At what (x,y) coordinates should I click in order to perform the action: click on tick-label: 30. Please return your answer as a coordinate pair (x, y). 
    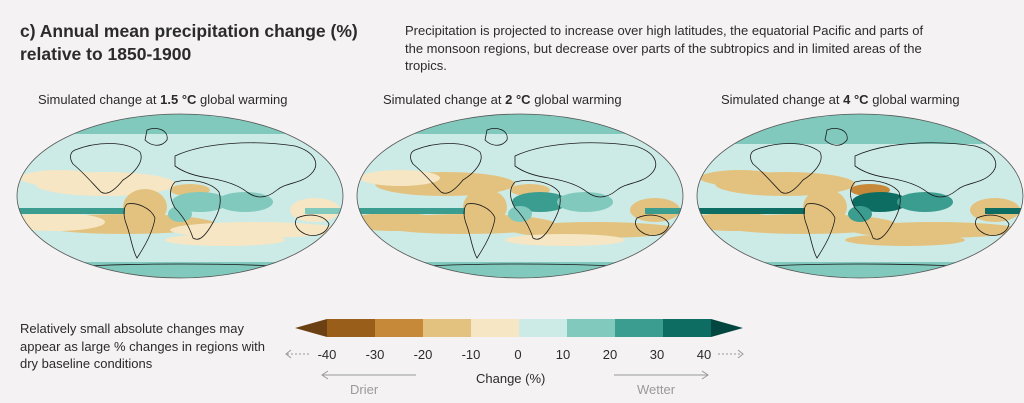
    Looking at the image, I should click on (657, 354).